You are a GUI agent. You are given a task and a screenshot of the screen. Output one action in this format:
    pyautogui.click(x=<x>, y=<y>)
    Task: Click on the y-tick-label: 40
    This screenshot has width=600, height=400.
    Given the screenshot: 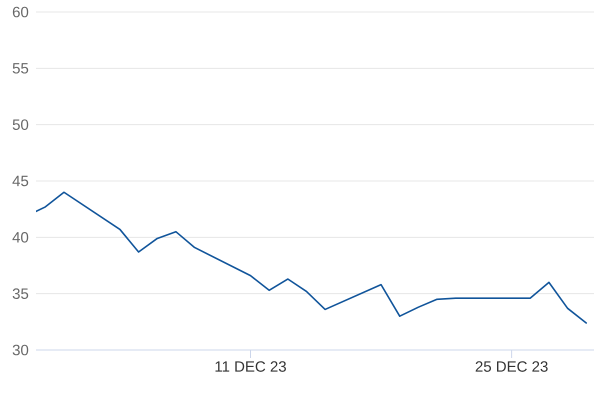 What is the action you would take?
    pyautogui.click(x=20, y=237)
    